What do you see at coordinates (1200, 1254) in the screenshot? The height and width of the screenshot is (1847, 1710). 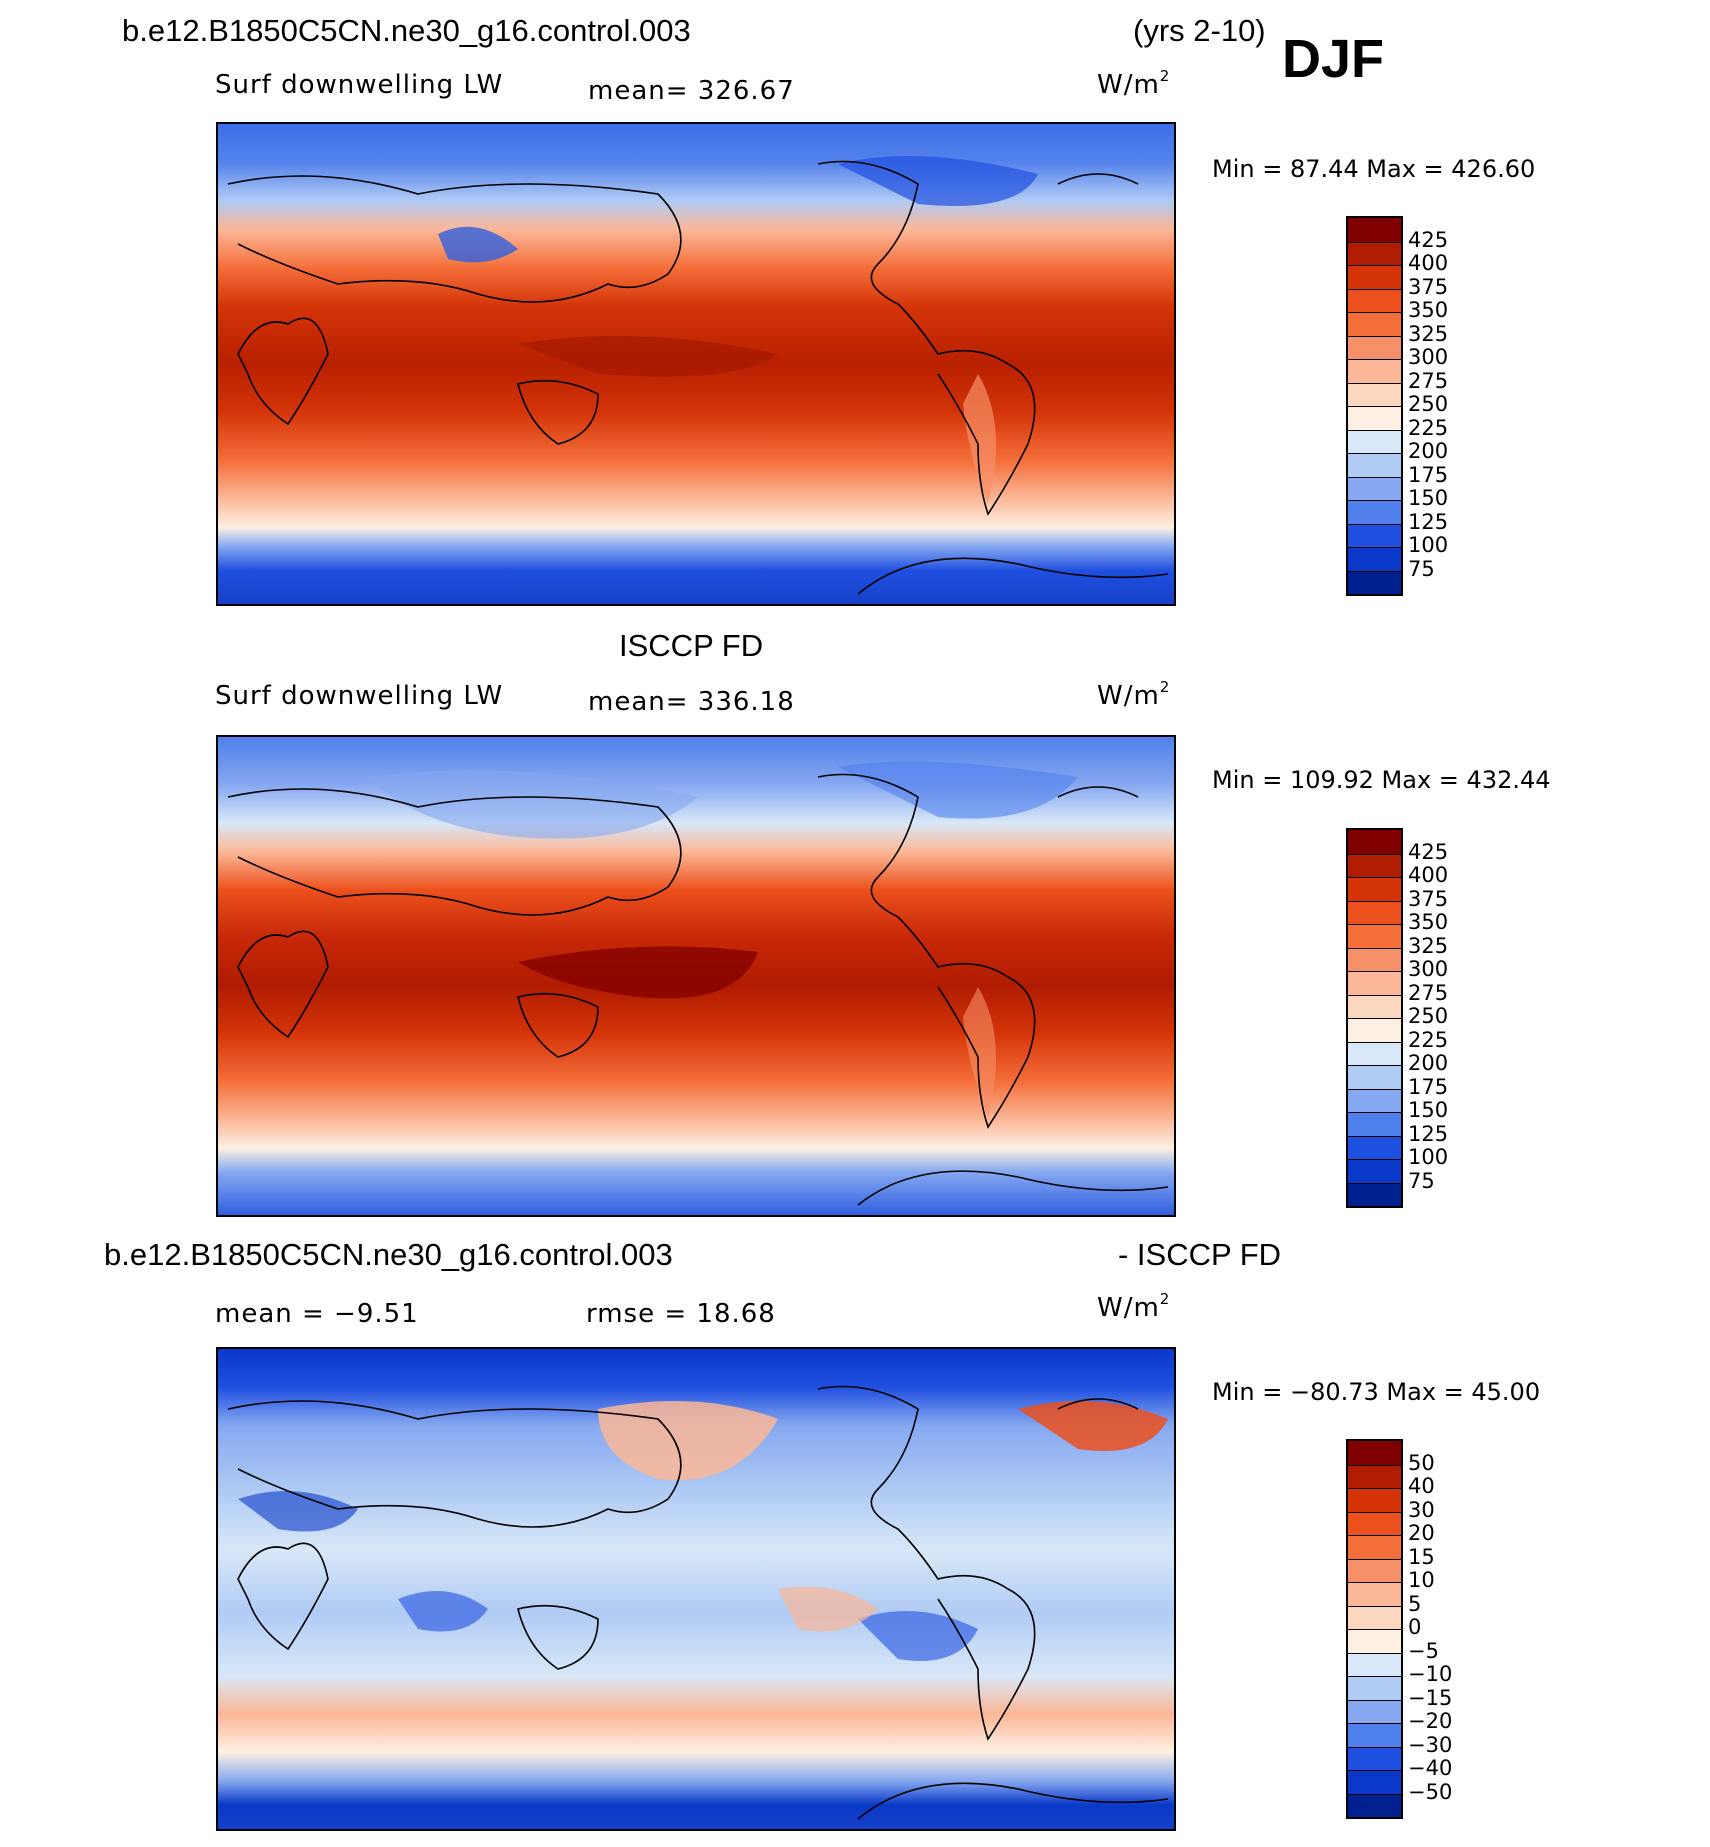 I see `panel3-title-right: - ISCCP FD` at bounding box center [1200, 1254].